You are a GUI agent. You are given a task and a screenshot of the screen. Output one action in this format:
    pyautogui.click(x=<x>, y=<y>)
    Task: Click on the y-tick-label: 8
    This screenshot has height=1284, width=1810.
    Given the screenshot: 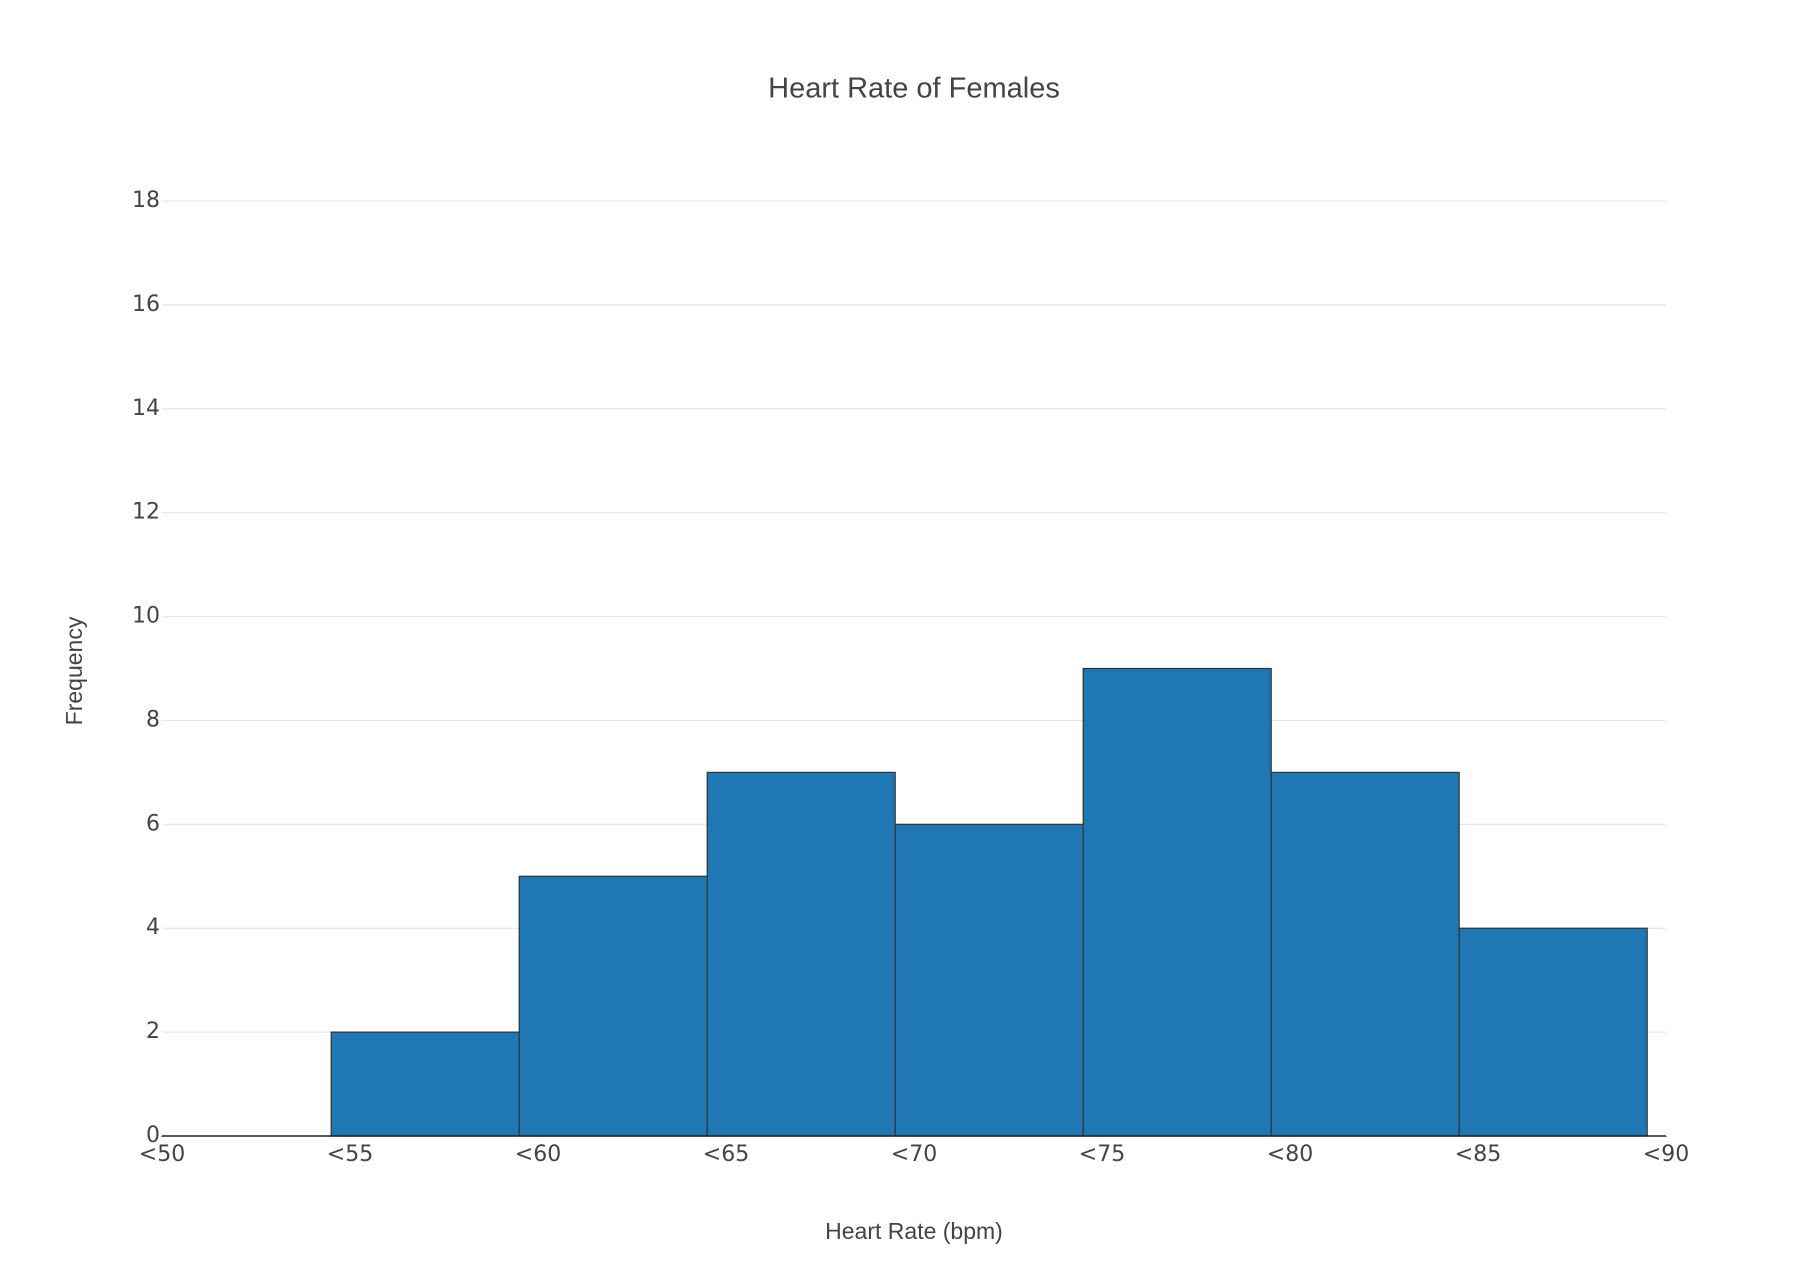 What is the action you would take?
    pyautogui.click(x=153, y=719)
    